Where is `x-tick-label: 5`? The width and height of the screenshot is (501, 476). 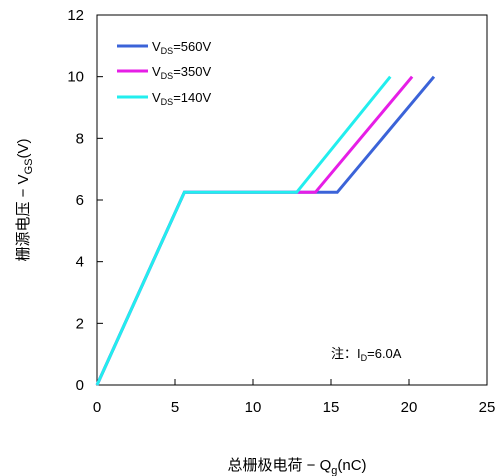 x-tick-label: 5 is located at coordinates (175, 407).